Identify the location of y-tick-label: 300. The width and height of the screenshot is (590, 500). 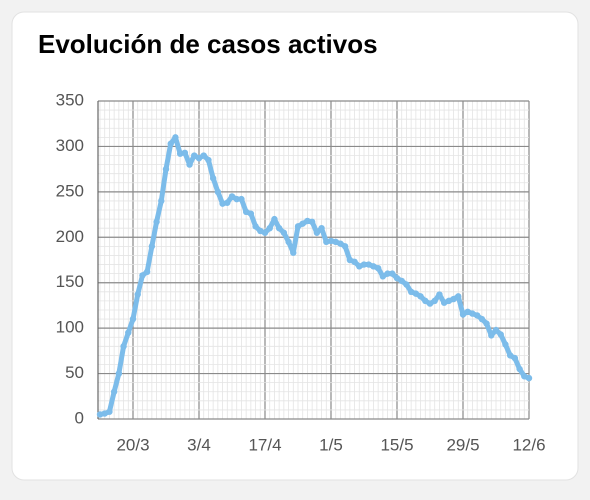
(70, 145).